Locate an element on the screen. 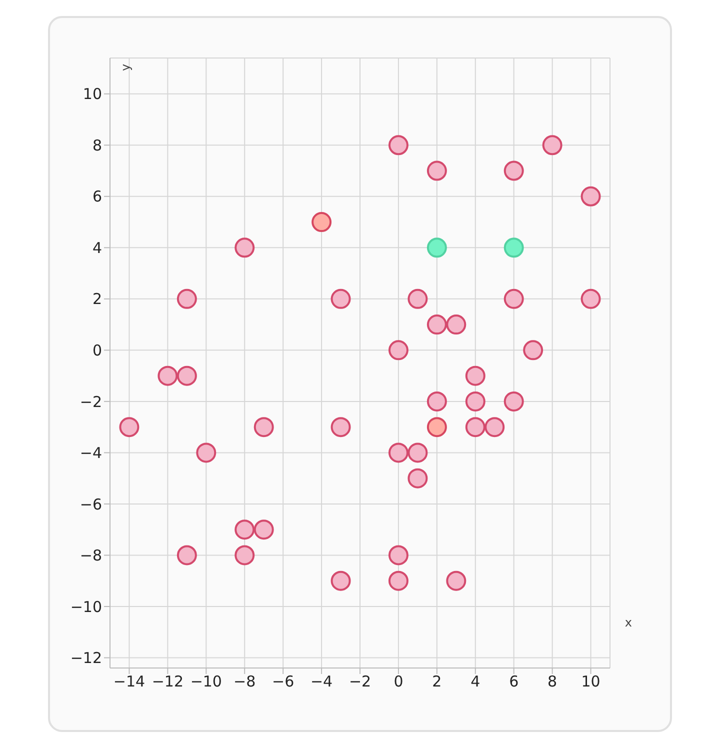 This screenshot has width=715, height=753. x-tick-label: 8 is located at coordinates (553, 681).